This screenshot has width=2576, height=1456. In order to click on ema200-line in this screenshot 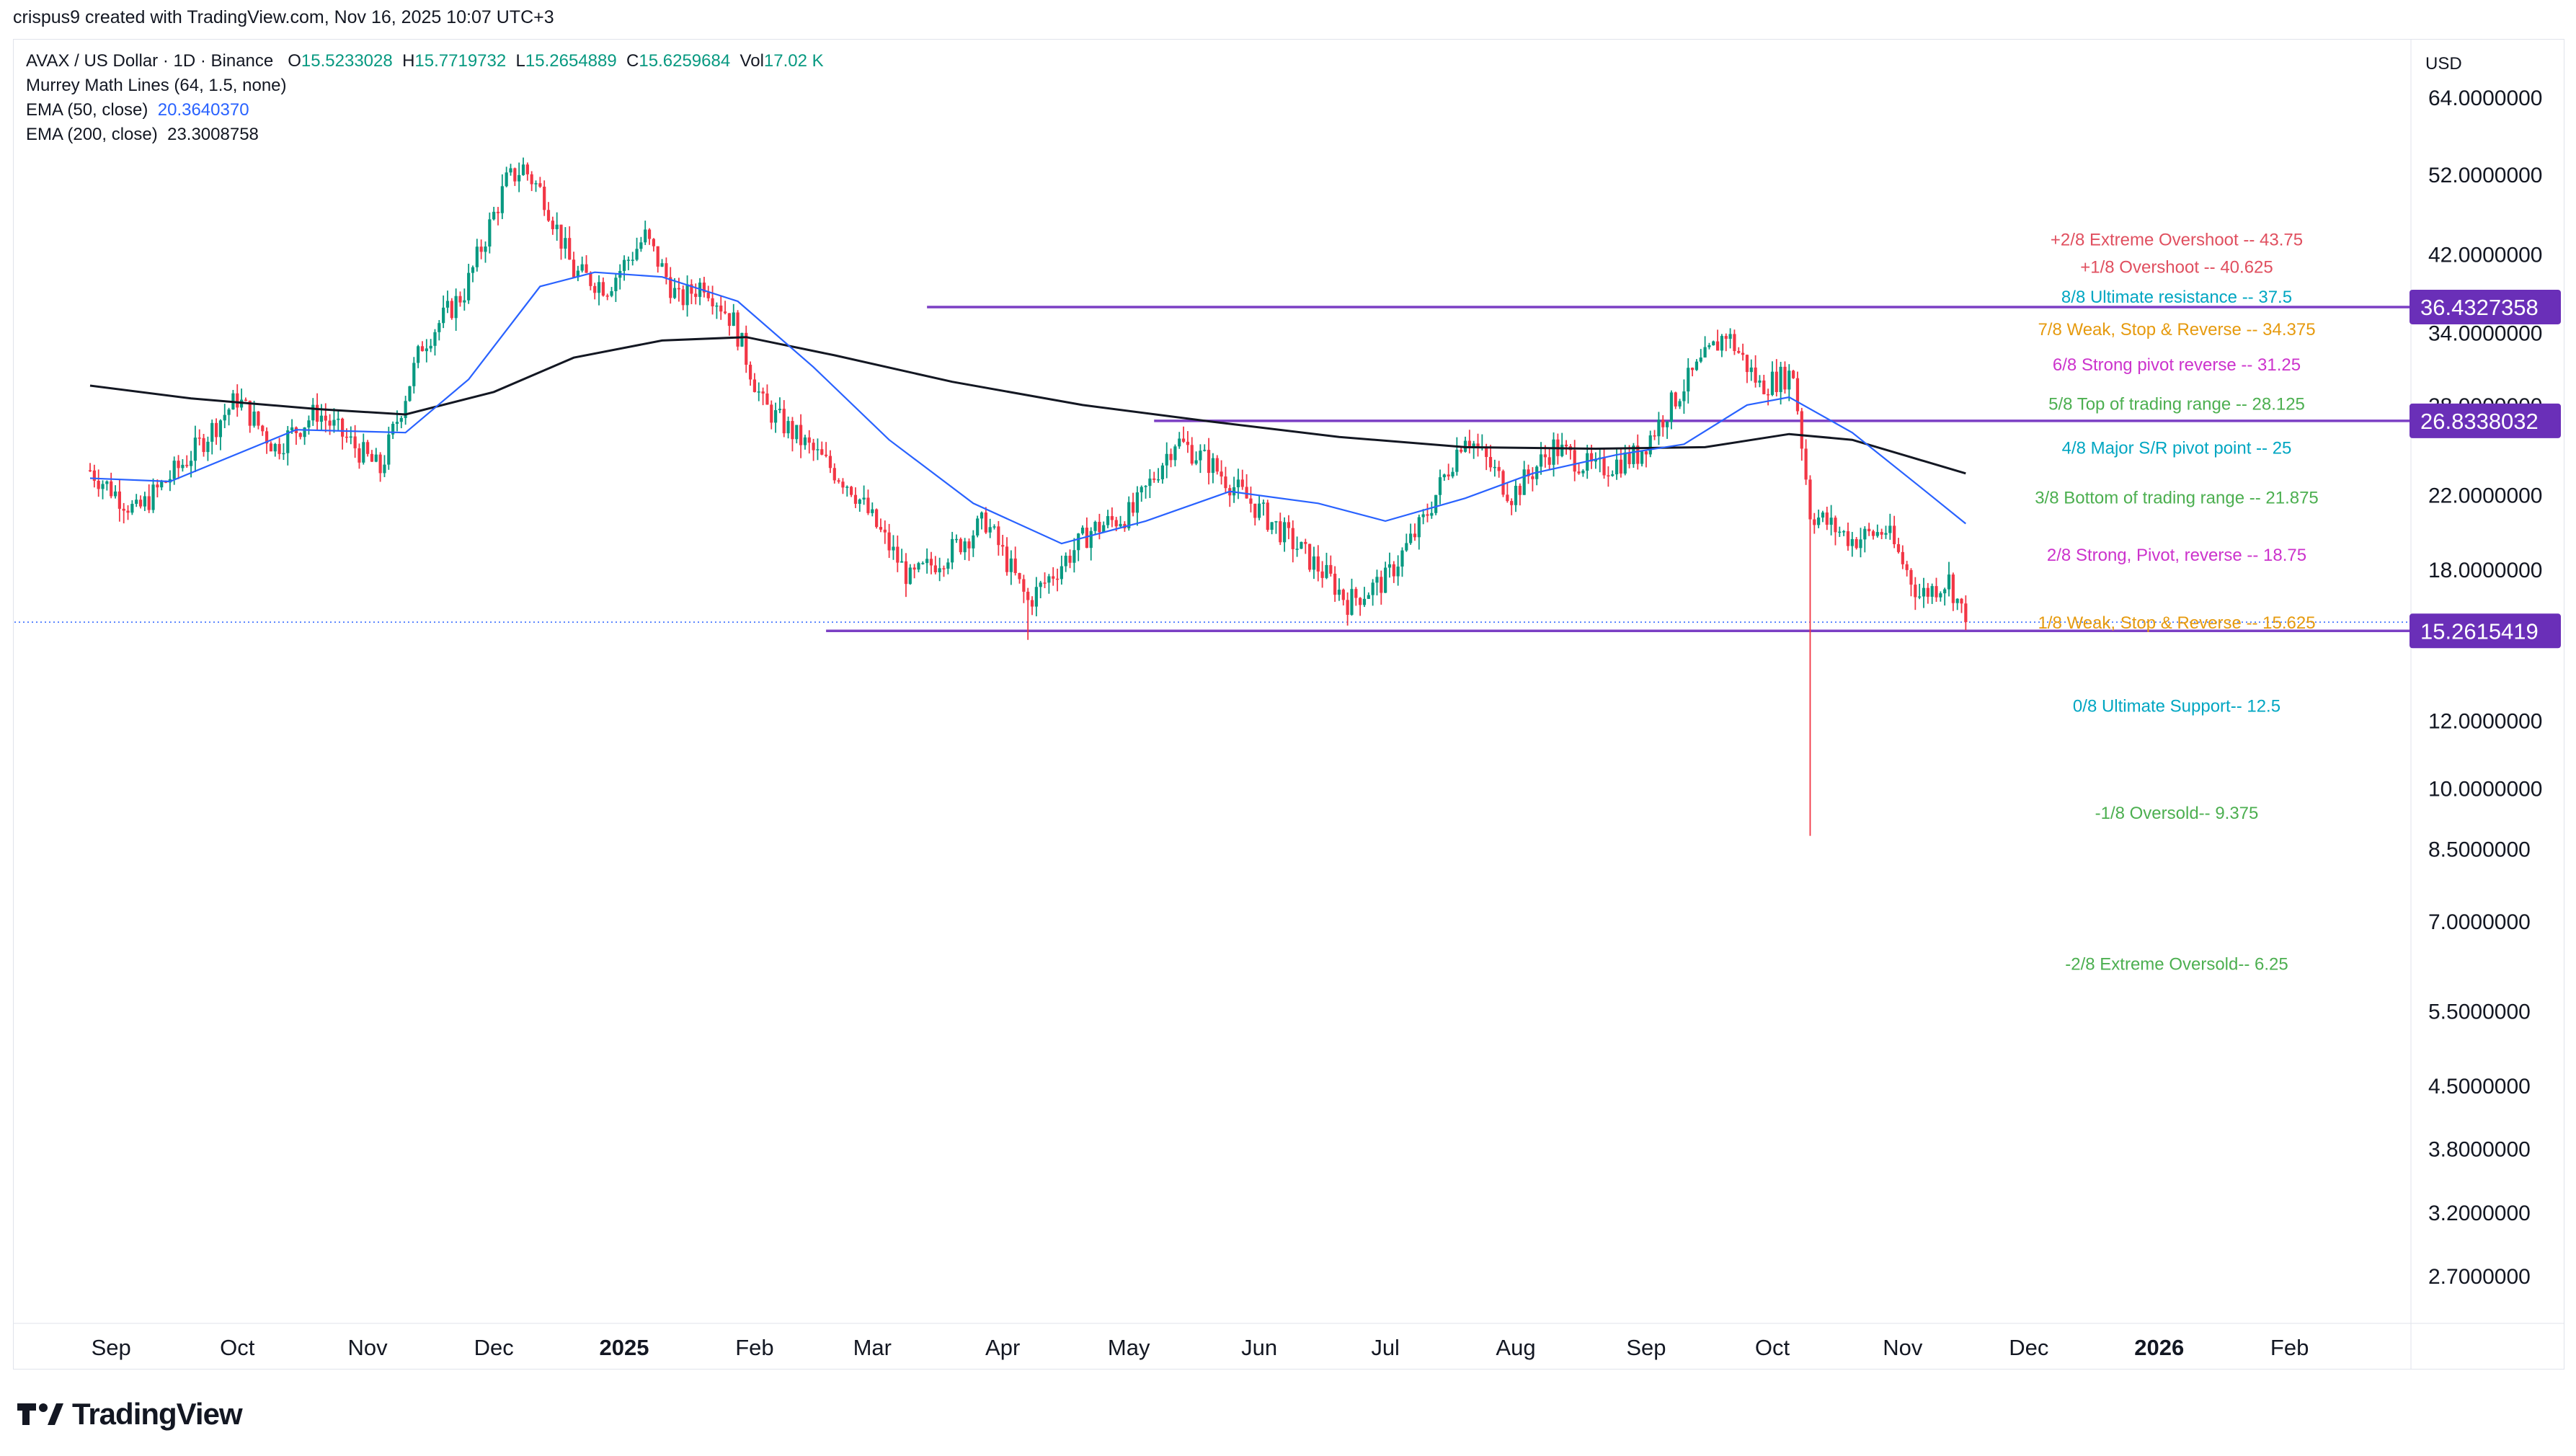, I will do `click(1027, 405)`.